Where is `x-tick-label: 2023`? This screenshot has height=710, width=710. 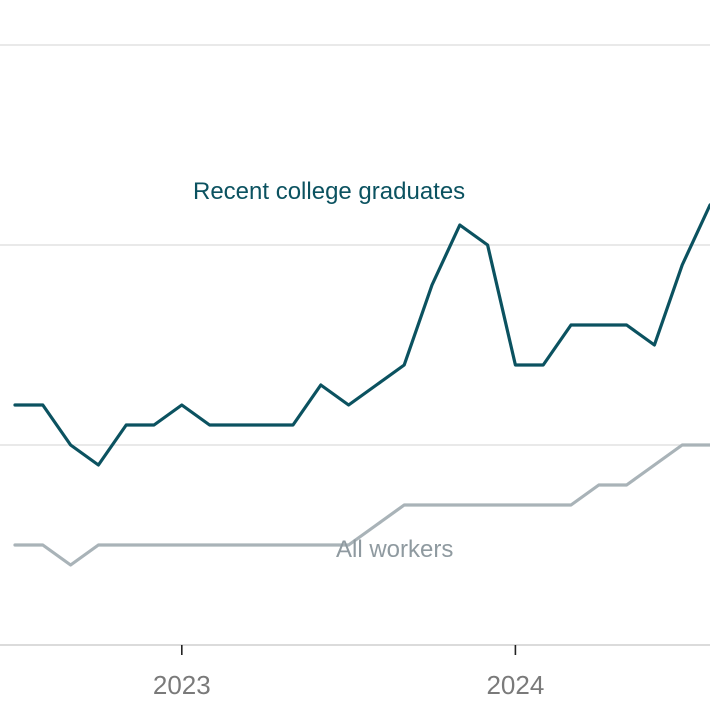 x-tick-label: 2023 is located at coordinates (182, 685).